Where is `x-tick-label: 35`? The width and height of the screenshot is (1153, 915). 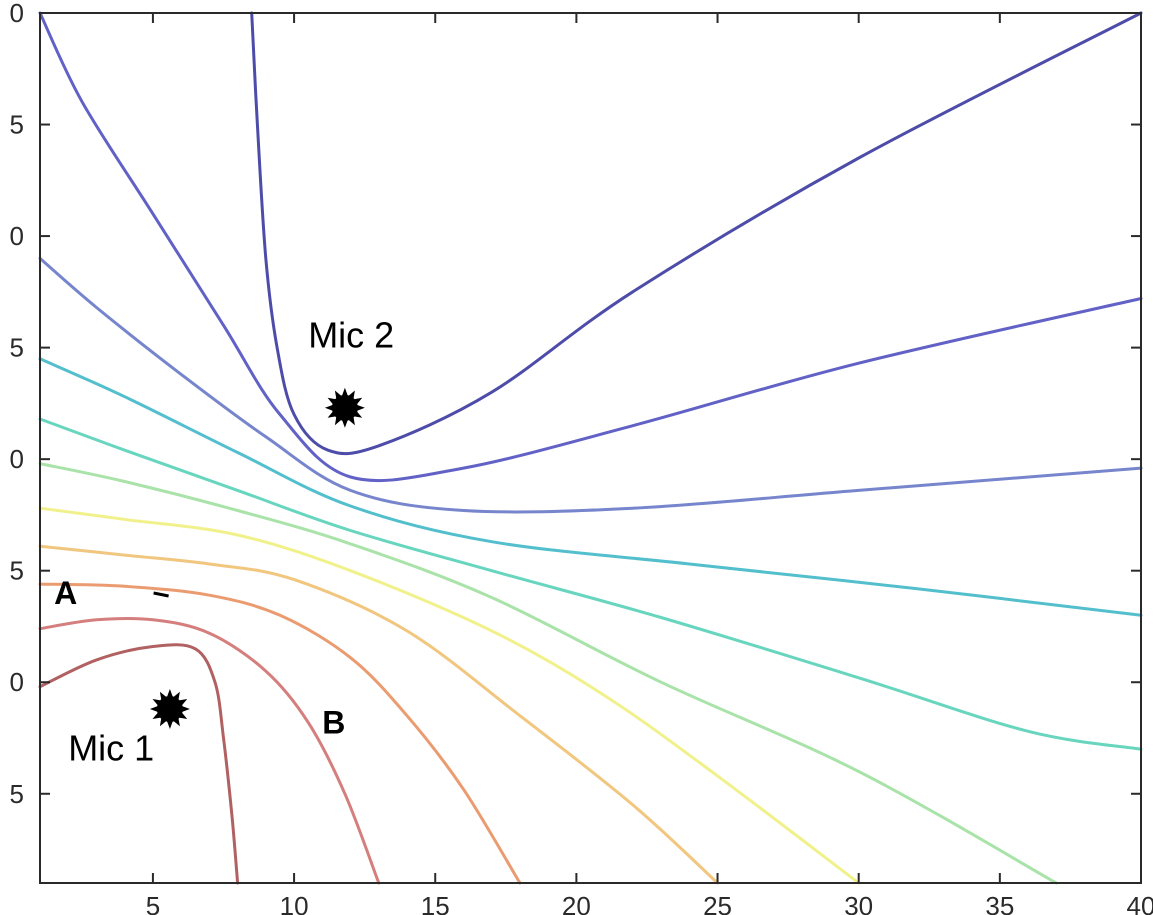 x-tick-label: 35 is located at coordinates (999, 903).